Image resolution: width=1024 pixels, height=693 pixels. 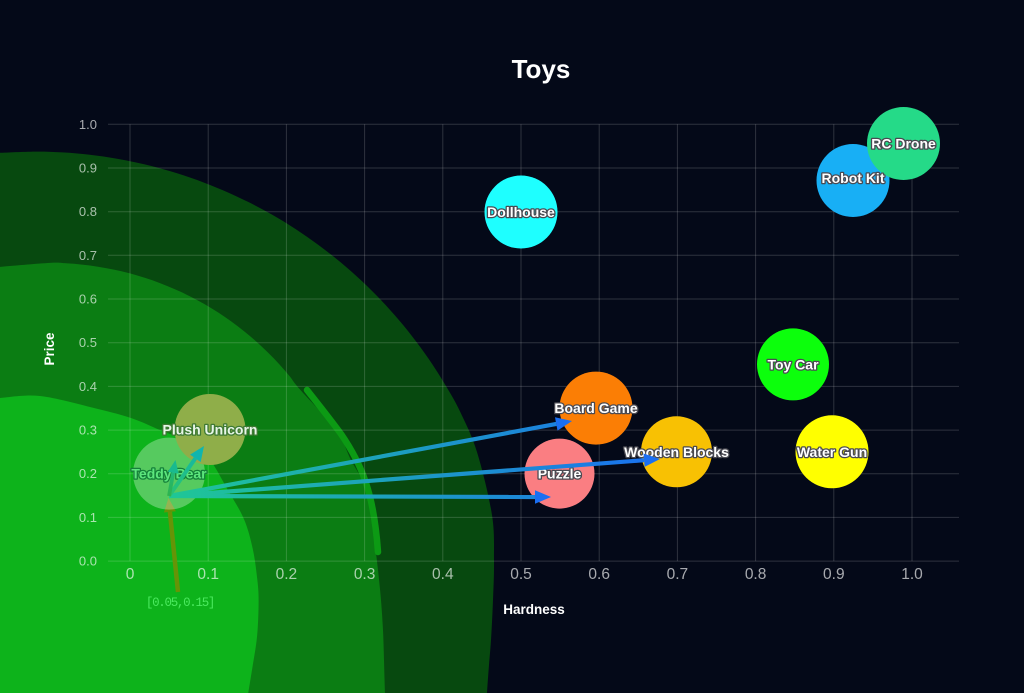 What do you see at coordinates (88, 561) in the screenshot?
I see `svg-text: 0.0` at bounding box center [88, 561].